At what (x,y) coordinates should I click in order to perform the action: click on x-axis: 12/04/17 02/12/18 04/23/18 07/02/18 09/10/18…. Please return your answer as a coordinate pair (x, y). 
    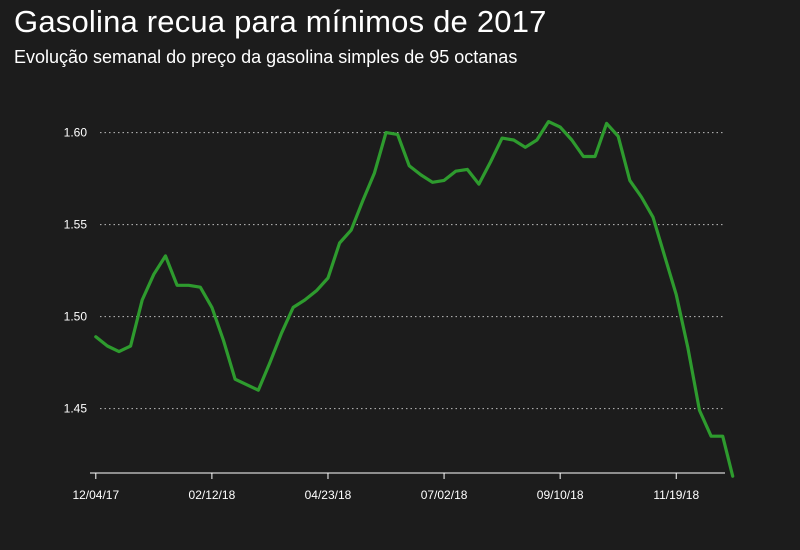
    Looking at the image, I should click on (398, 487).